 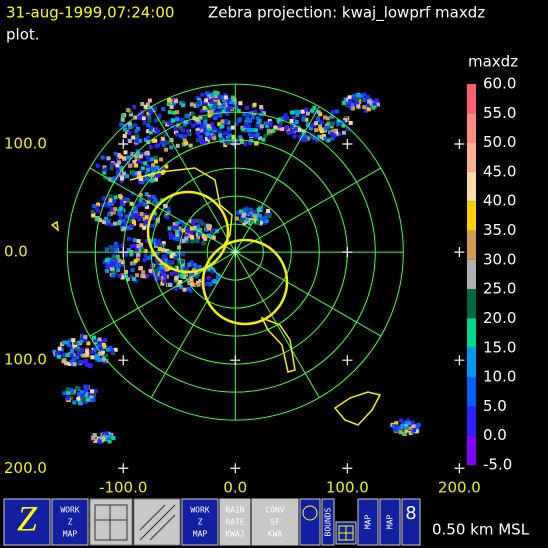 What do you see at coordinates (157, 522) in the screenshot?
I see `radar-icon-button` at bounding box center [157, 522].